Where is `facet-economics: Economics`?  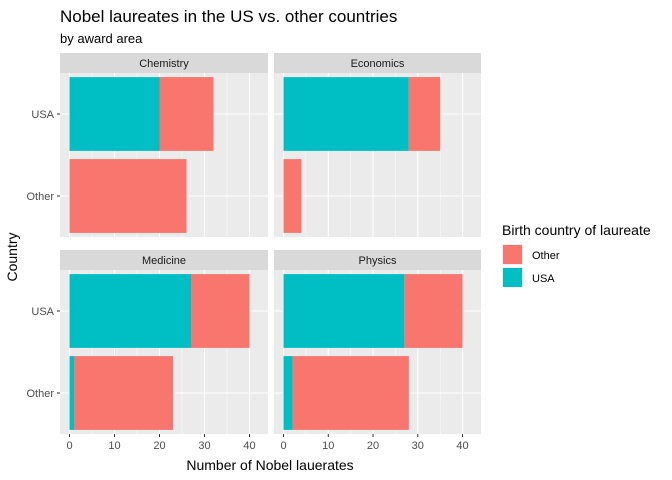
facet-economics: Economics is located at coordinates (377, 145).